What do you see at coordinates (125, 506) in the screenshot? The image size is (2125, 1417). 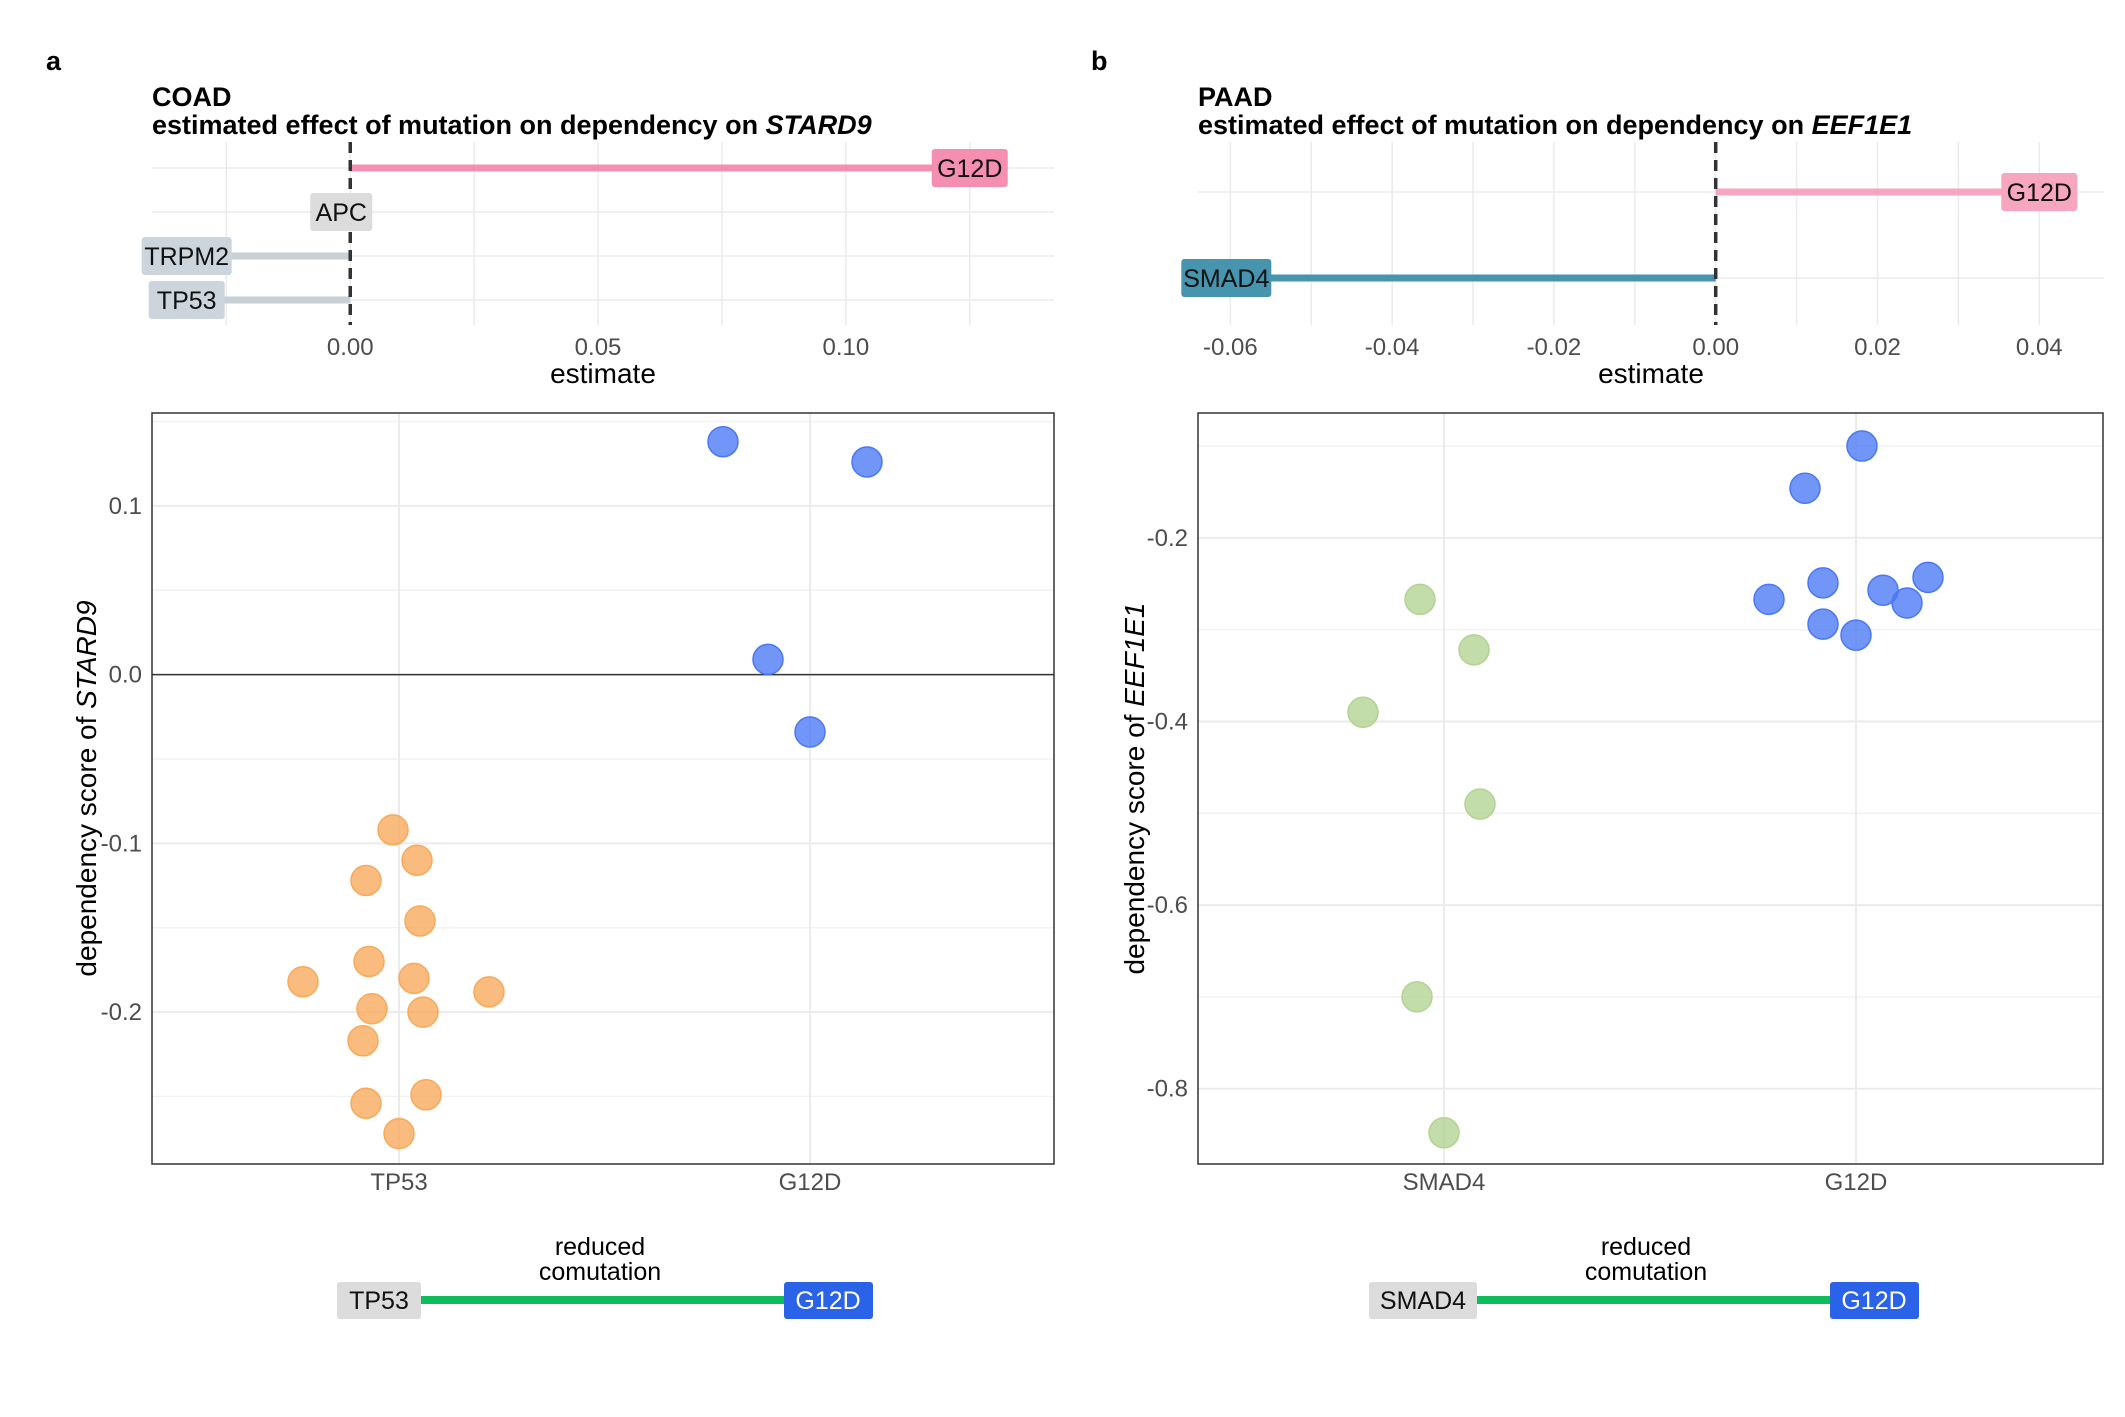 I see `scatter-ytick-label: 0.1` at bounding box center [125, 506].